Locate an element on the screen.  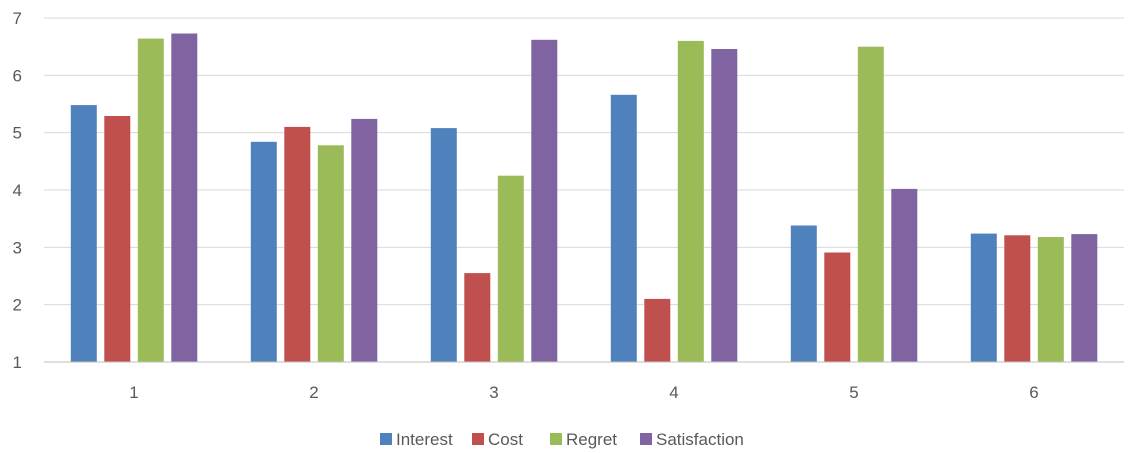
x-tick-label: 6 is located at coordinates (1033, 392).